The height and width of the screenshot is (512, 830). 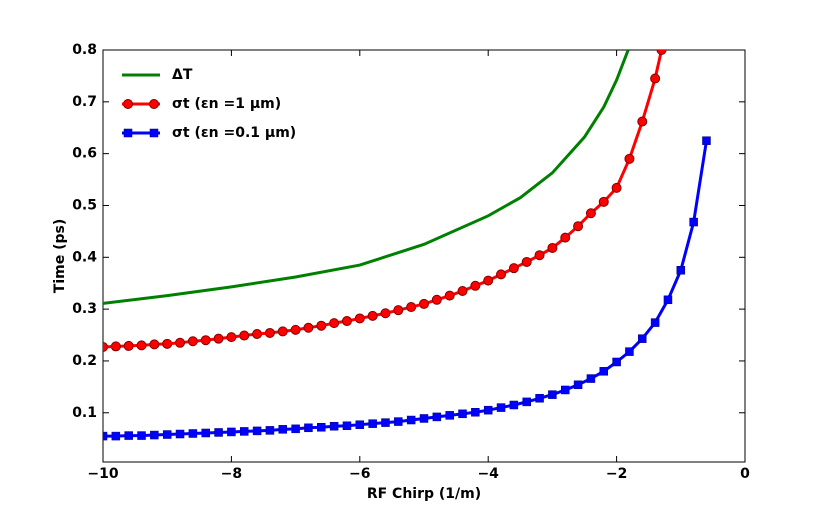 I want to click on legend-label: σt (εn =0.1 μm), so click(x=234, y=133).